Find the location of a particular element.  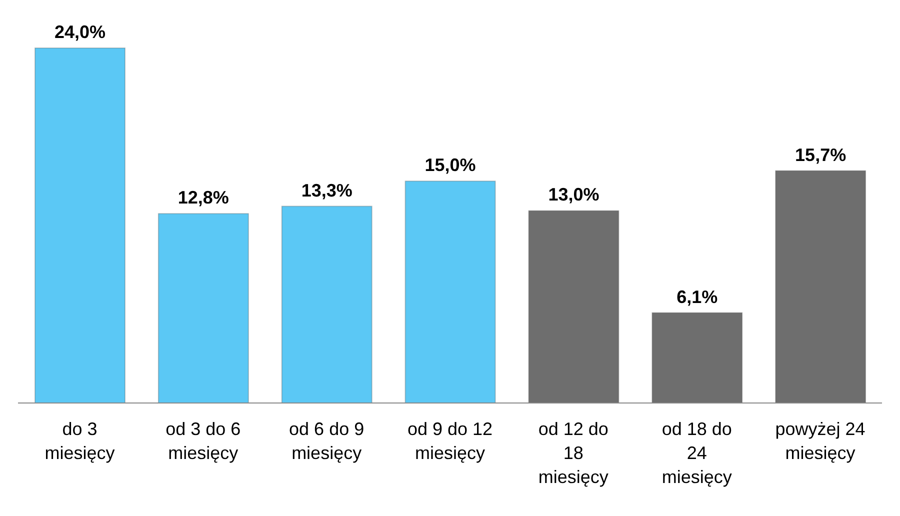

x-tick-label: do 3 miesięcy is located at coordinates (79, 441).